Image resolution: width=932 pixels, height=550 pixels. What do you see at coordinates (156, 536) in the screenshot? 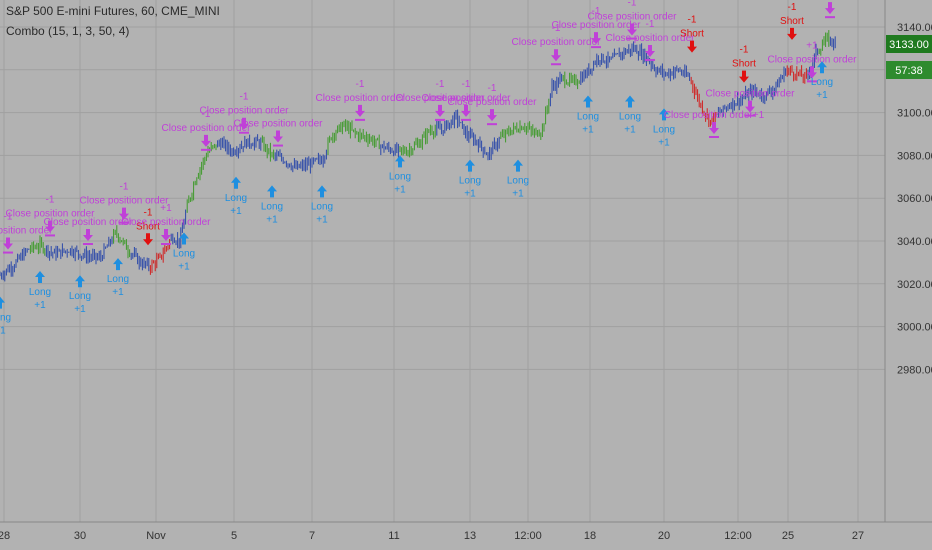
I see `time-tick-label: Nov` at bounding box center [156, 536].